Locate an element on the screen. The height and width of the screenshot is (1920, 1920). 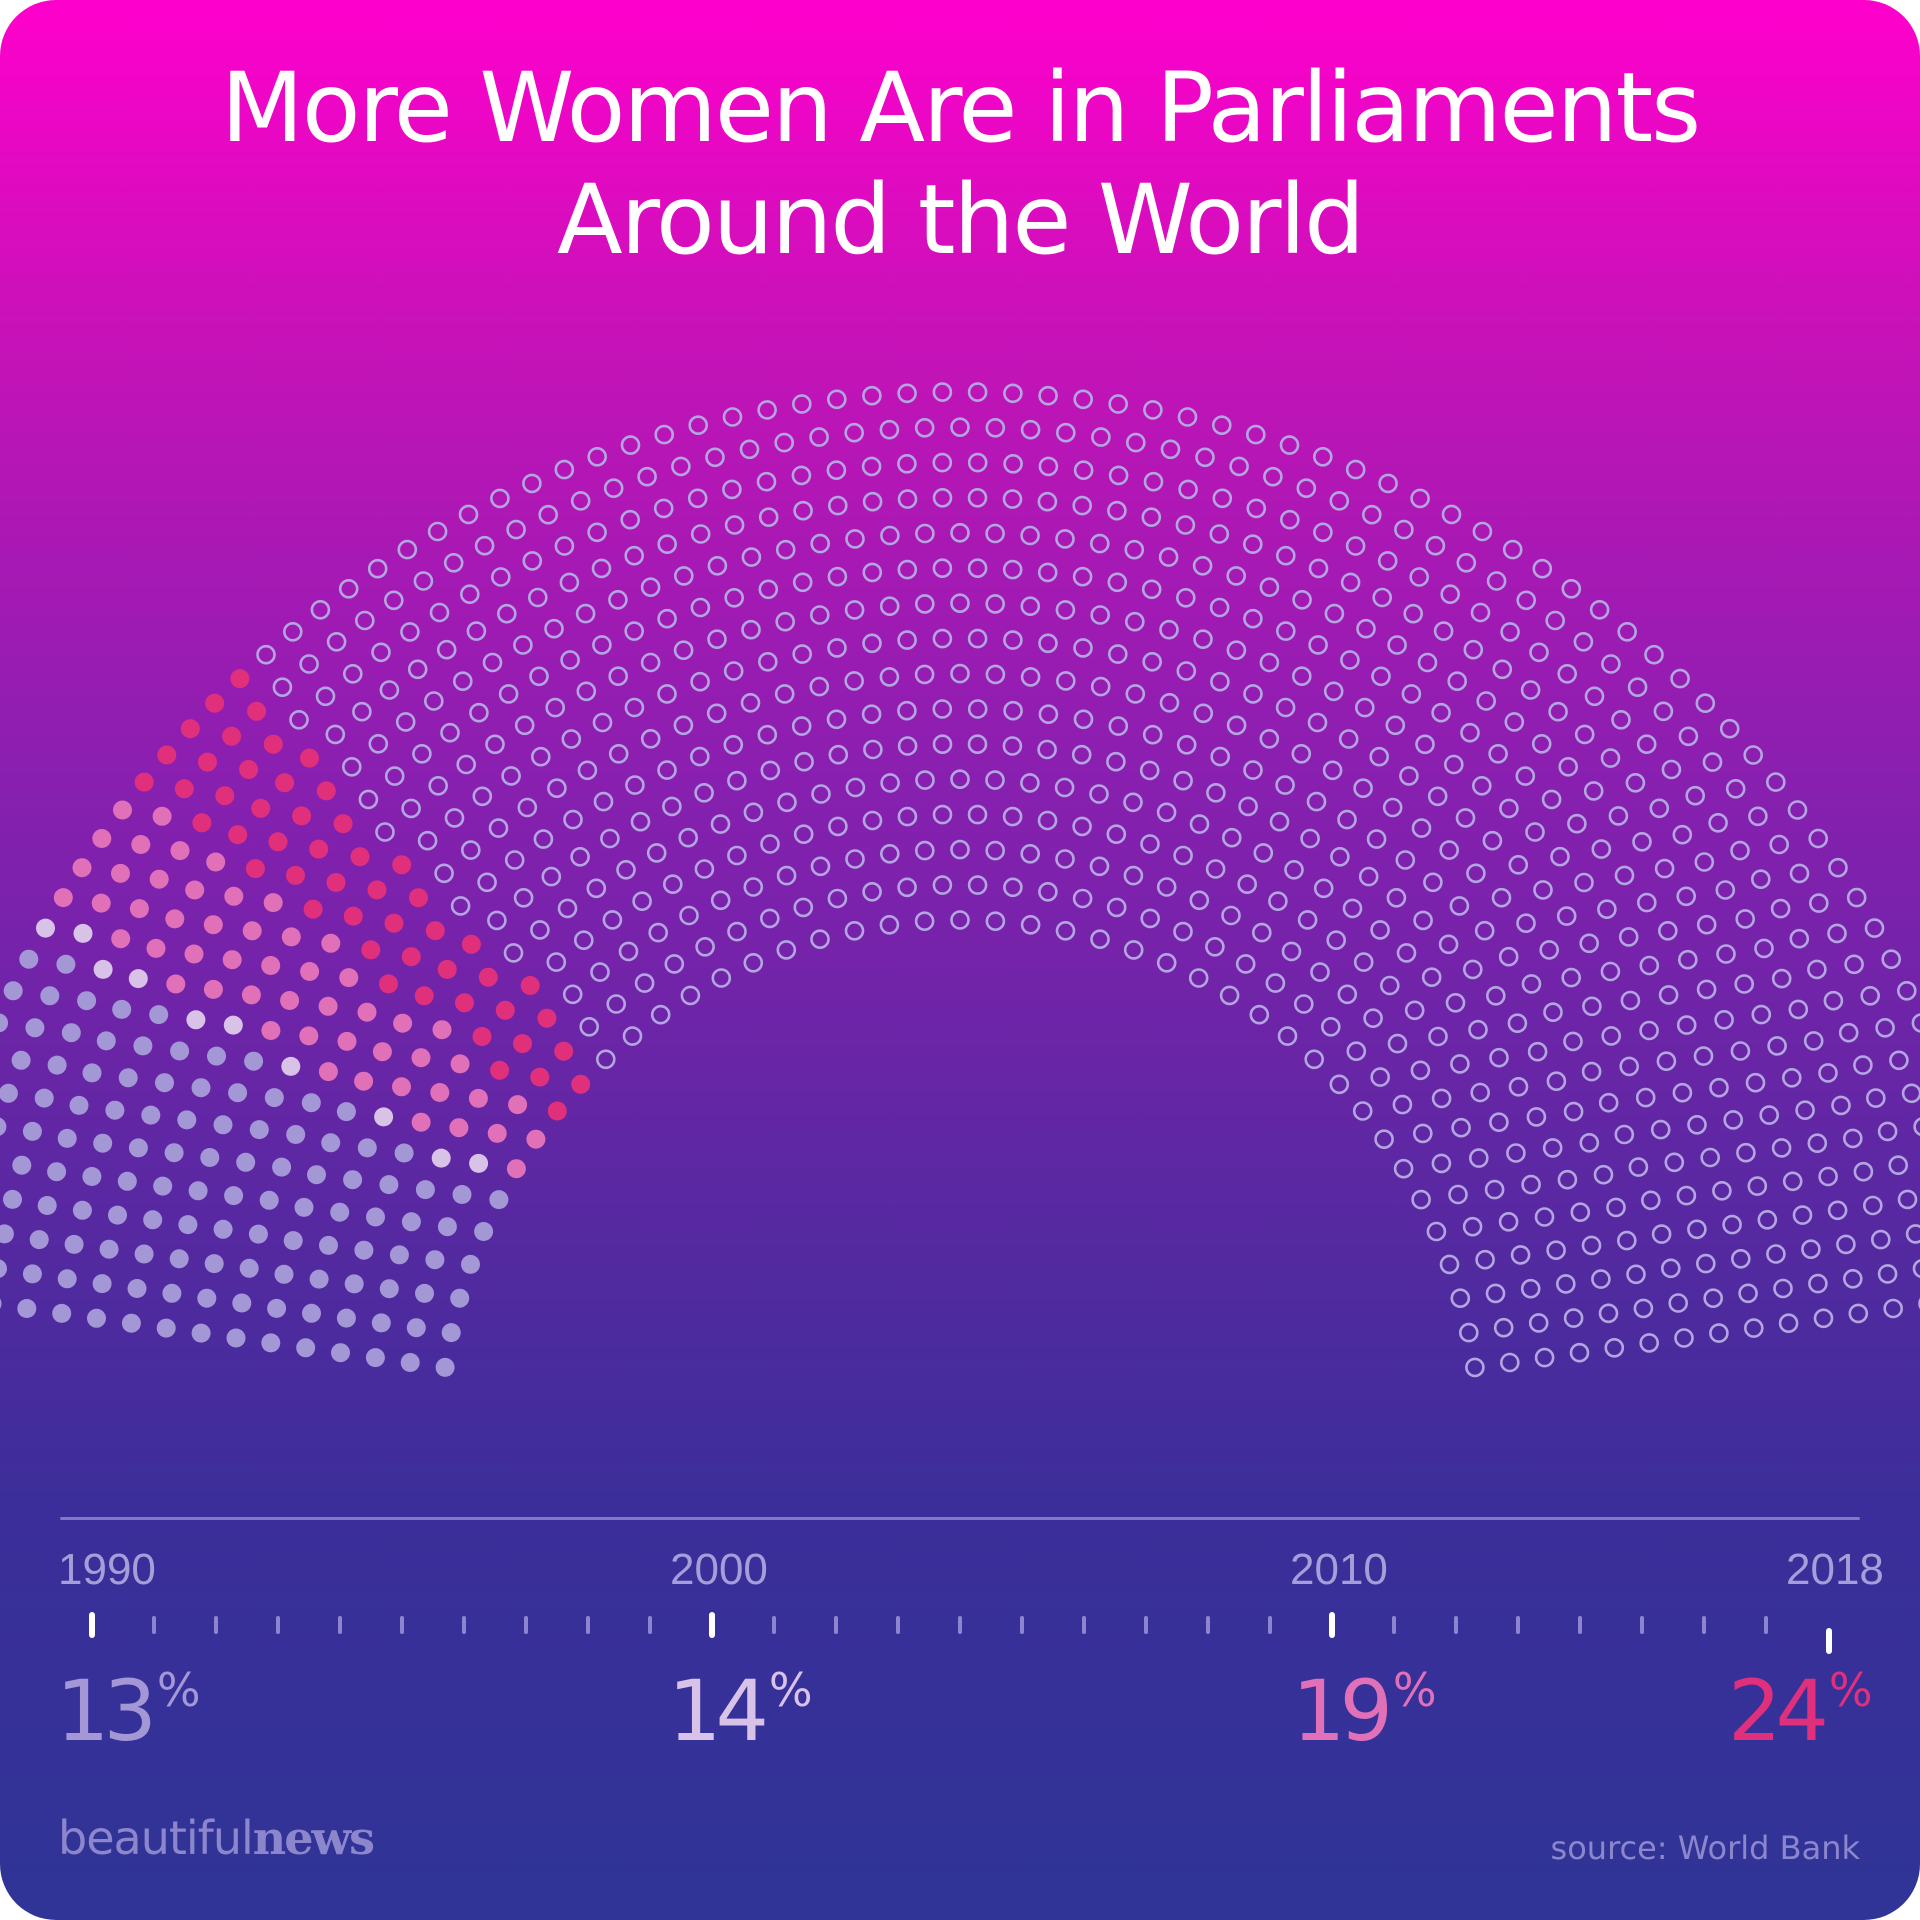
logo-text-bold: news is located at coordinates (313, 1838).